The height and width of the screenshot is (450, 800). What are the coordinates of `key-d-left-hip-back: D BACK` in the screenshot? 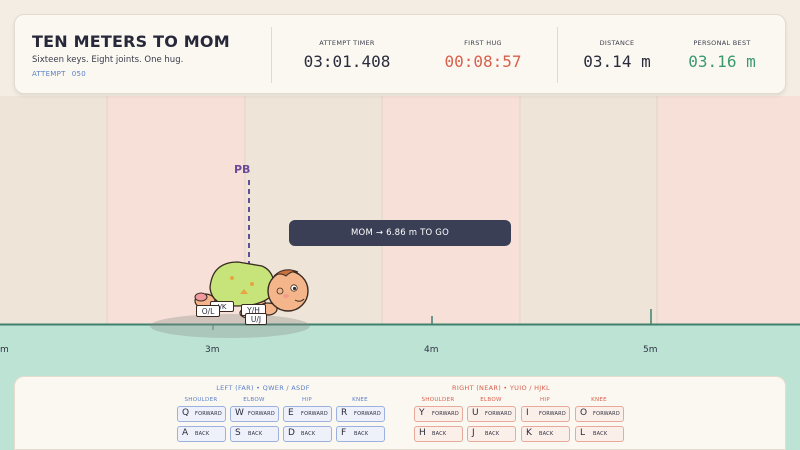 It's located at (307, 434).